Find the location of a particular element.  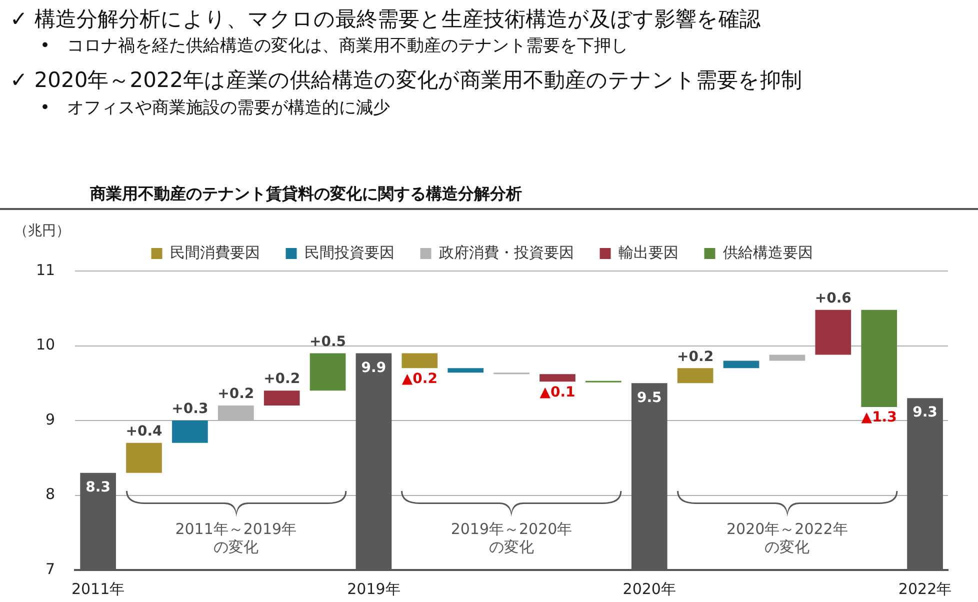

chart-title: 商業用不動産のテナント賃貸料の変化に関する構造分解分析 is located at coordinates (306, 194).